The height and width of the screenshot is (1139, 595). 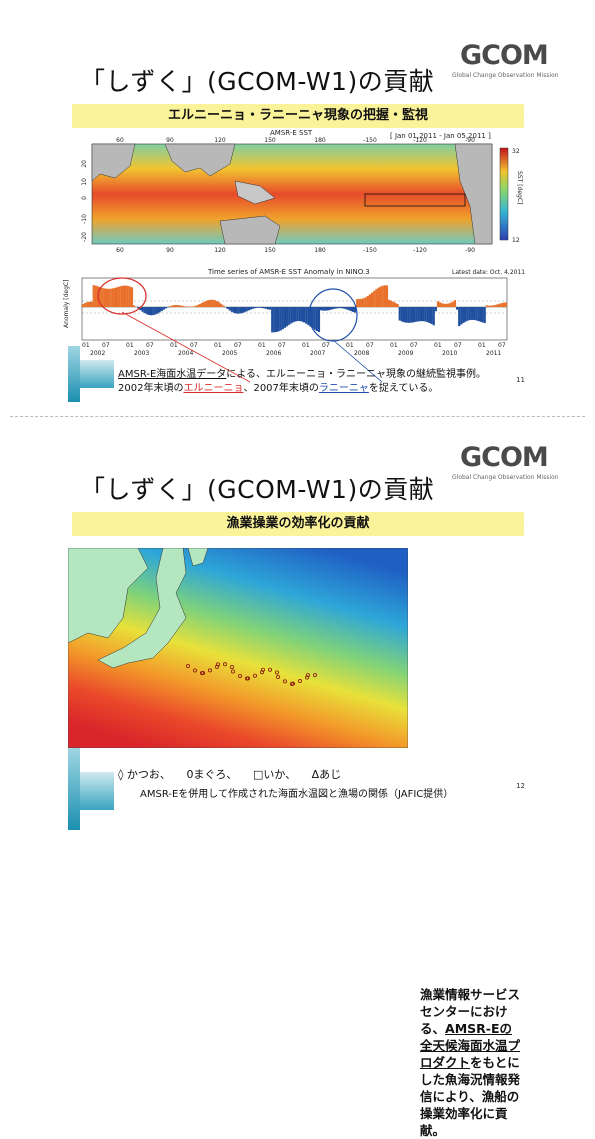 What do you see at coordinates (343, 388) in the screenshot?
I see `la-nina-label: ラニーニャ` at bounding box center [343, 388].